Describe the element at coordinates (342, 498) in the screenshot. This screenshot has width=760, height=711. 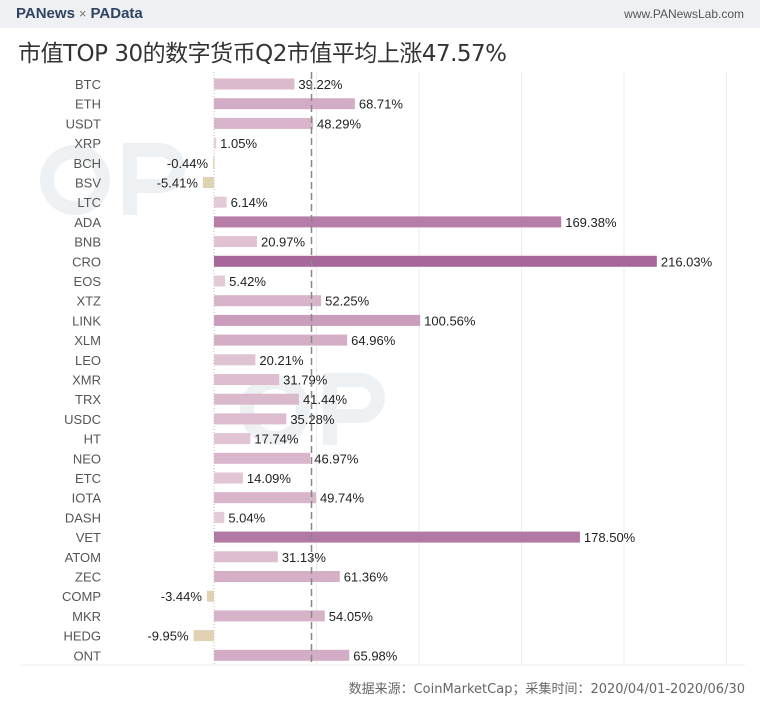
I see `data-label: 49.74%` at that location.